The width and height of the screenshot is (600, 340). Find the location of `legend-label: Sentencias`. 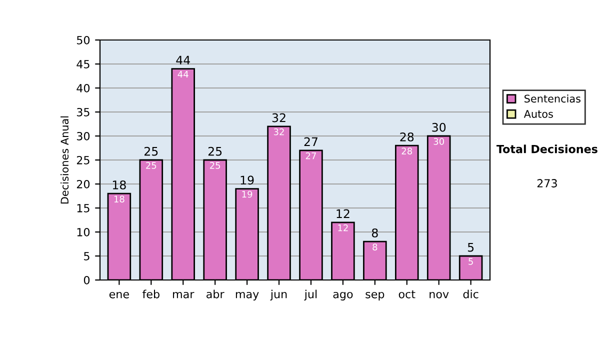

legend-label: Sentencias is located at coordinates (552, 98).